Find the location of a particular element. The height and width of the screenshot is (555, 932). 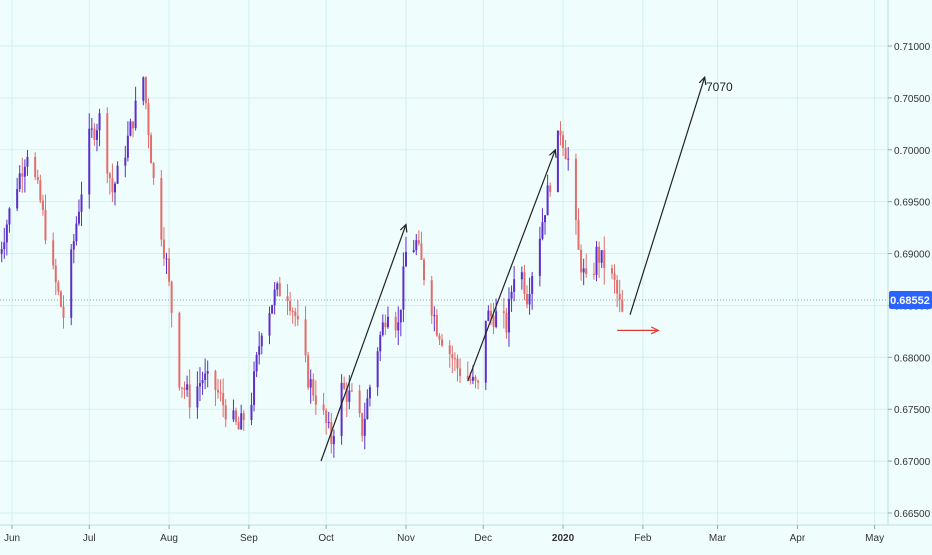

x-tick-label: Feb is located at coordinates (643, 538).